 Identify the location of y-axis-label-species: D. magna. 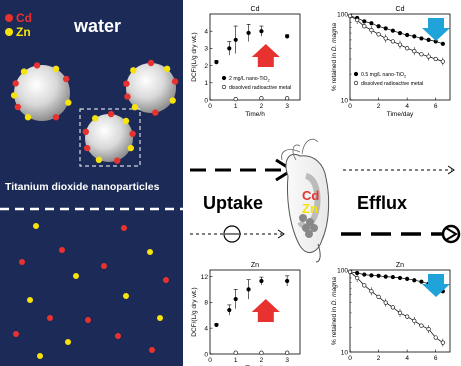
(334, 37).